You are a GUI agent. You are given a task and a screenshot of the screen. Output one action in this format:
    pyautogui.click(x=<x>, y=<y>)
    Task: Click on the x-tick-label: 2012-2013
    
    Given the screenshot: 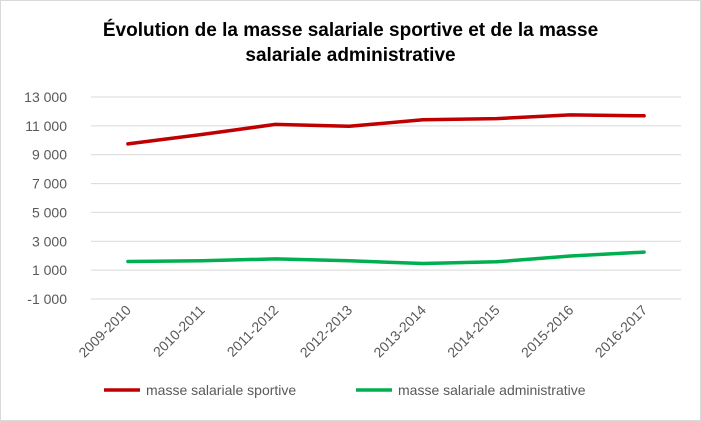 What is the action you would take?
    pyautogui.click(x=326, y=331)
    